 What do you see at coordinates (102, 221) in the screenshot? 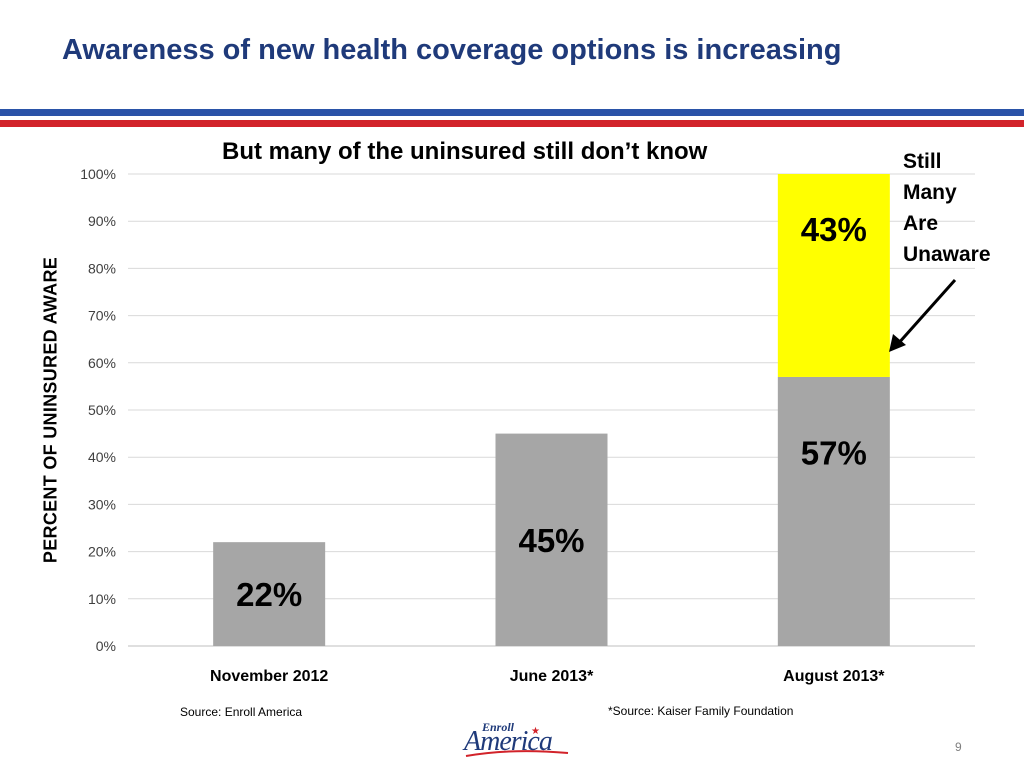
I see `y-tick-label: 90%` at bounding box center [102, 221].